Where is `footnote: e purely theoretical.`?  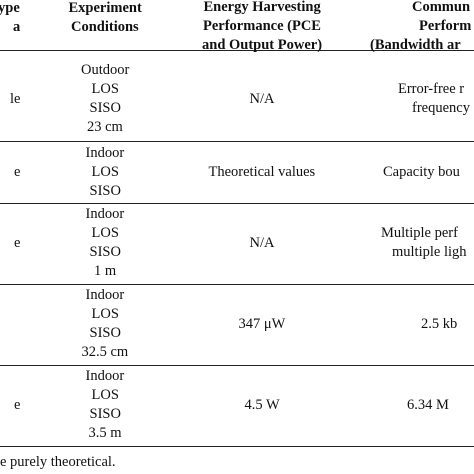 footnote: e purely theoretical. is located at coordinates (58, 462).